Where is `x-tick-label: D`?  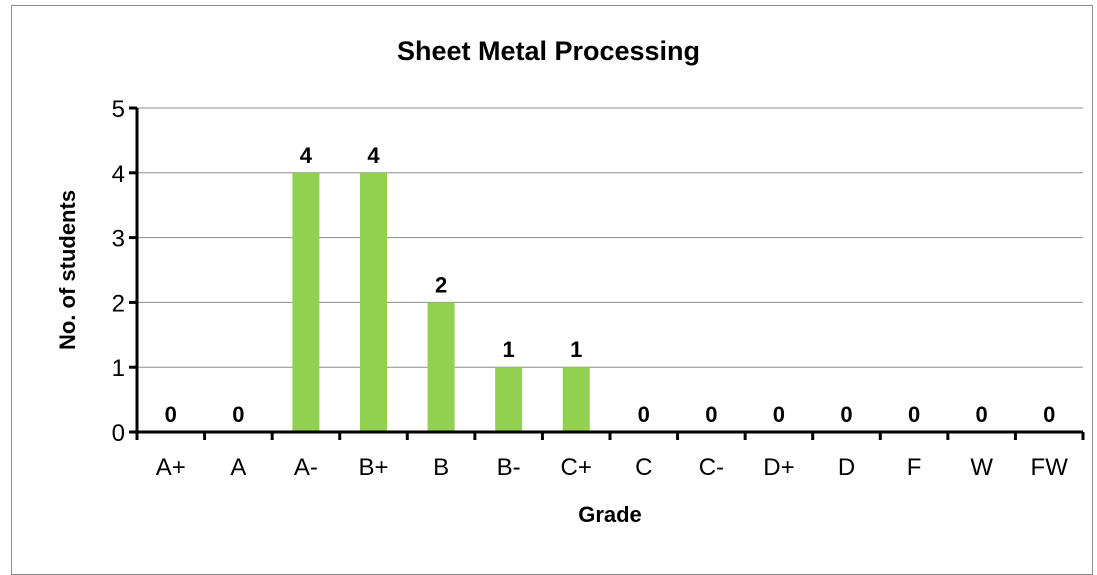
x-tick-label: D is located at coordinates (846, 467).